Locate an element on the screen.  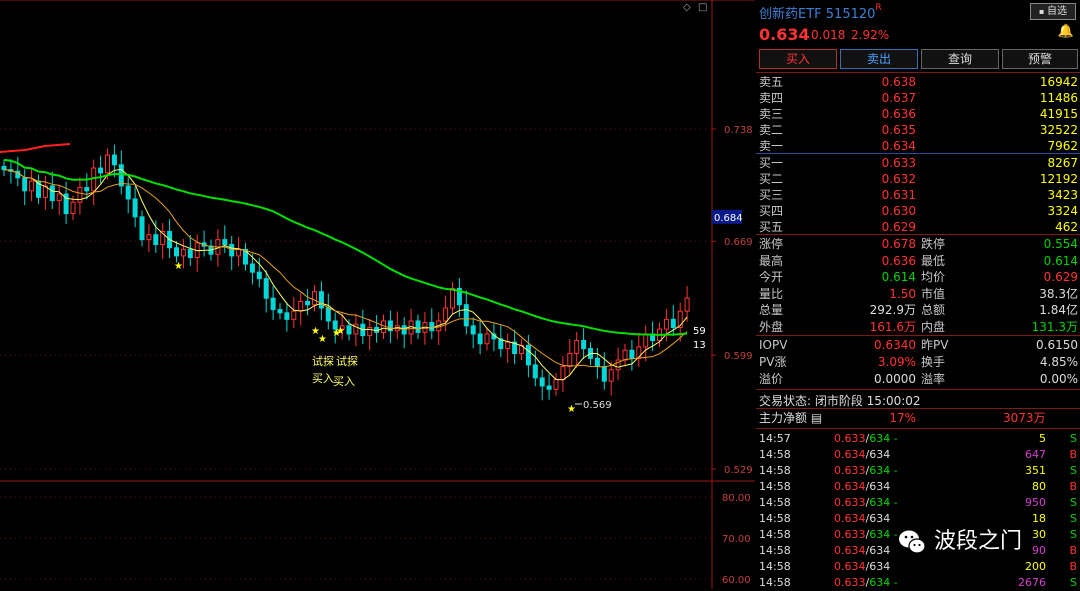
level-label: 买一 is located at coordinates (771, 163).